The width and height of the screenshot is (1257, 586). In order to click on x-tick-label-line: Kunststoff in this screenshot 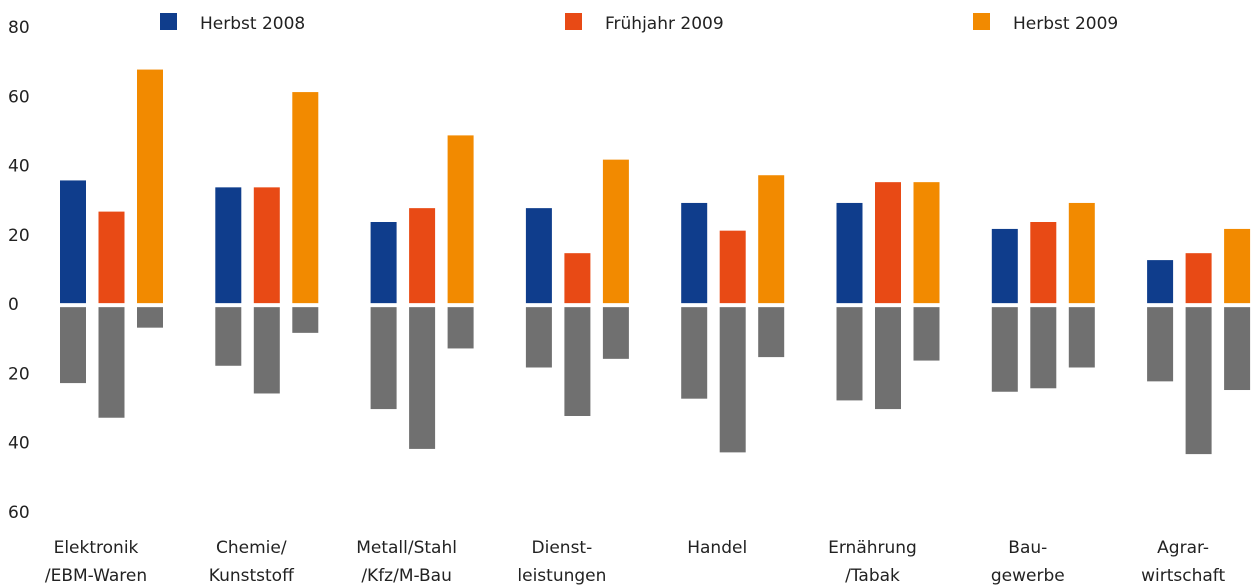, I will do `click(252, 576)`.